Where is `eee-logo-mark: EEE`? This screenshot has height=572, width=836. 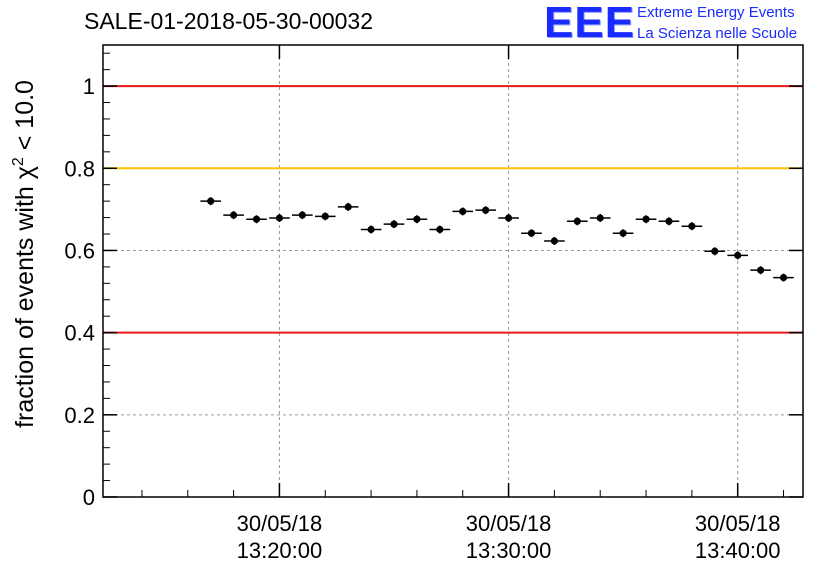 eee-logo-mark: EEE is located at coordinates (590, 23).